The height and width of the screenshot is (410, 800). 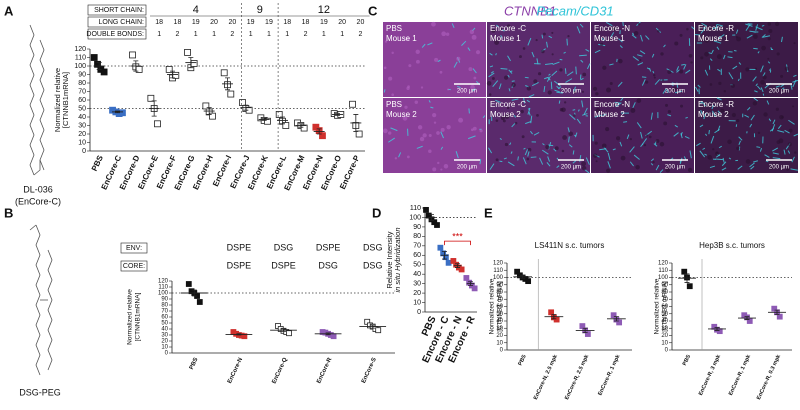 I want to click on x-tick-label: EnCore-S, so click(x=369, y=370).